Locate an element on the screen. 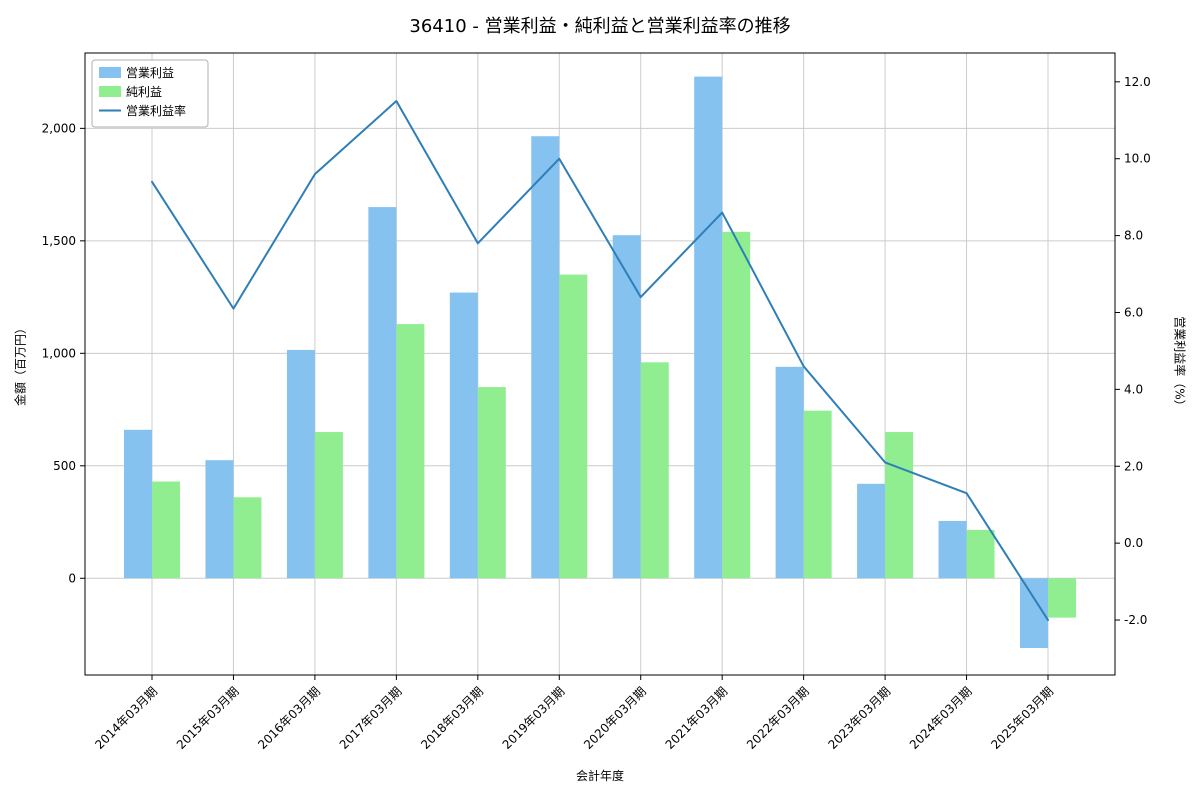  y-tick-label-left: 1,000 is located at coordinates (59, 353).